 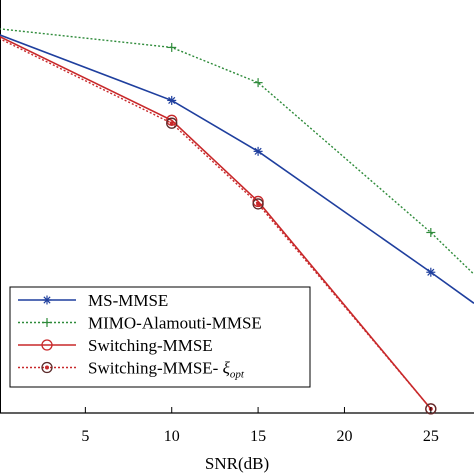 What do you see at coordinates (150, 345) in the screenshot?
I see `legend-label: Switching-MMSE` at bounding box center [150, 345].